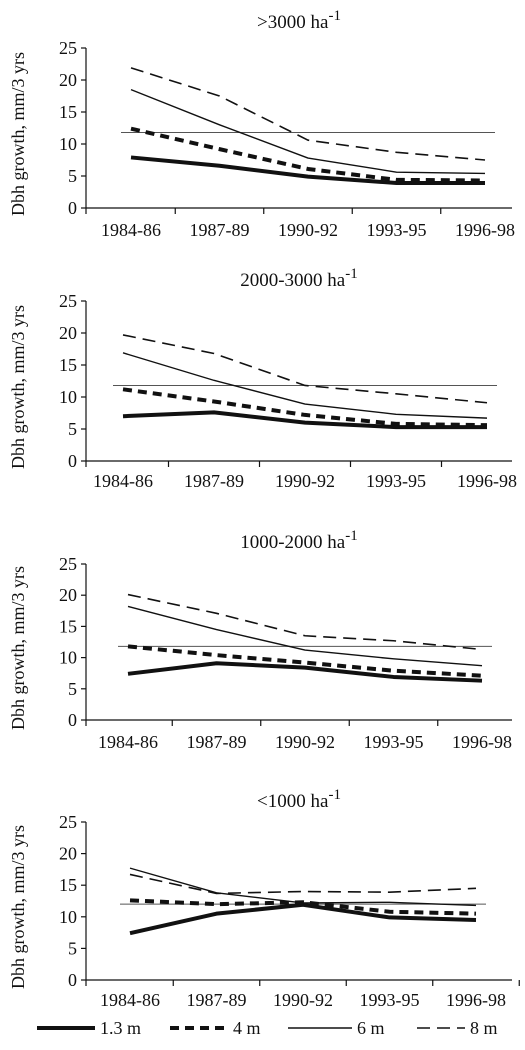 The height and width of the screenshot is (1050, 525). Describe the element at coordinates (293, 542) in the screenshot. I see `panel-title-text: 1000-2000 ha` at that location.